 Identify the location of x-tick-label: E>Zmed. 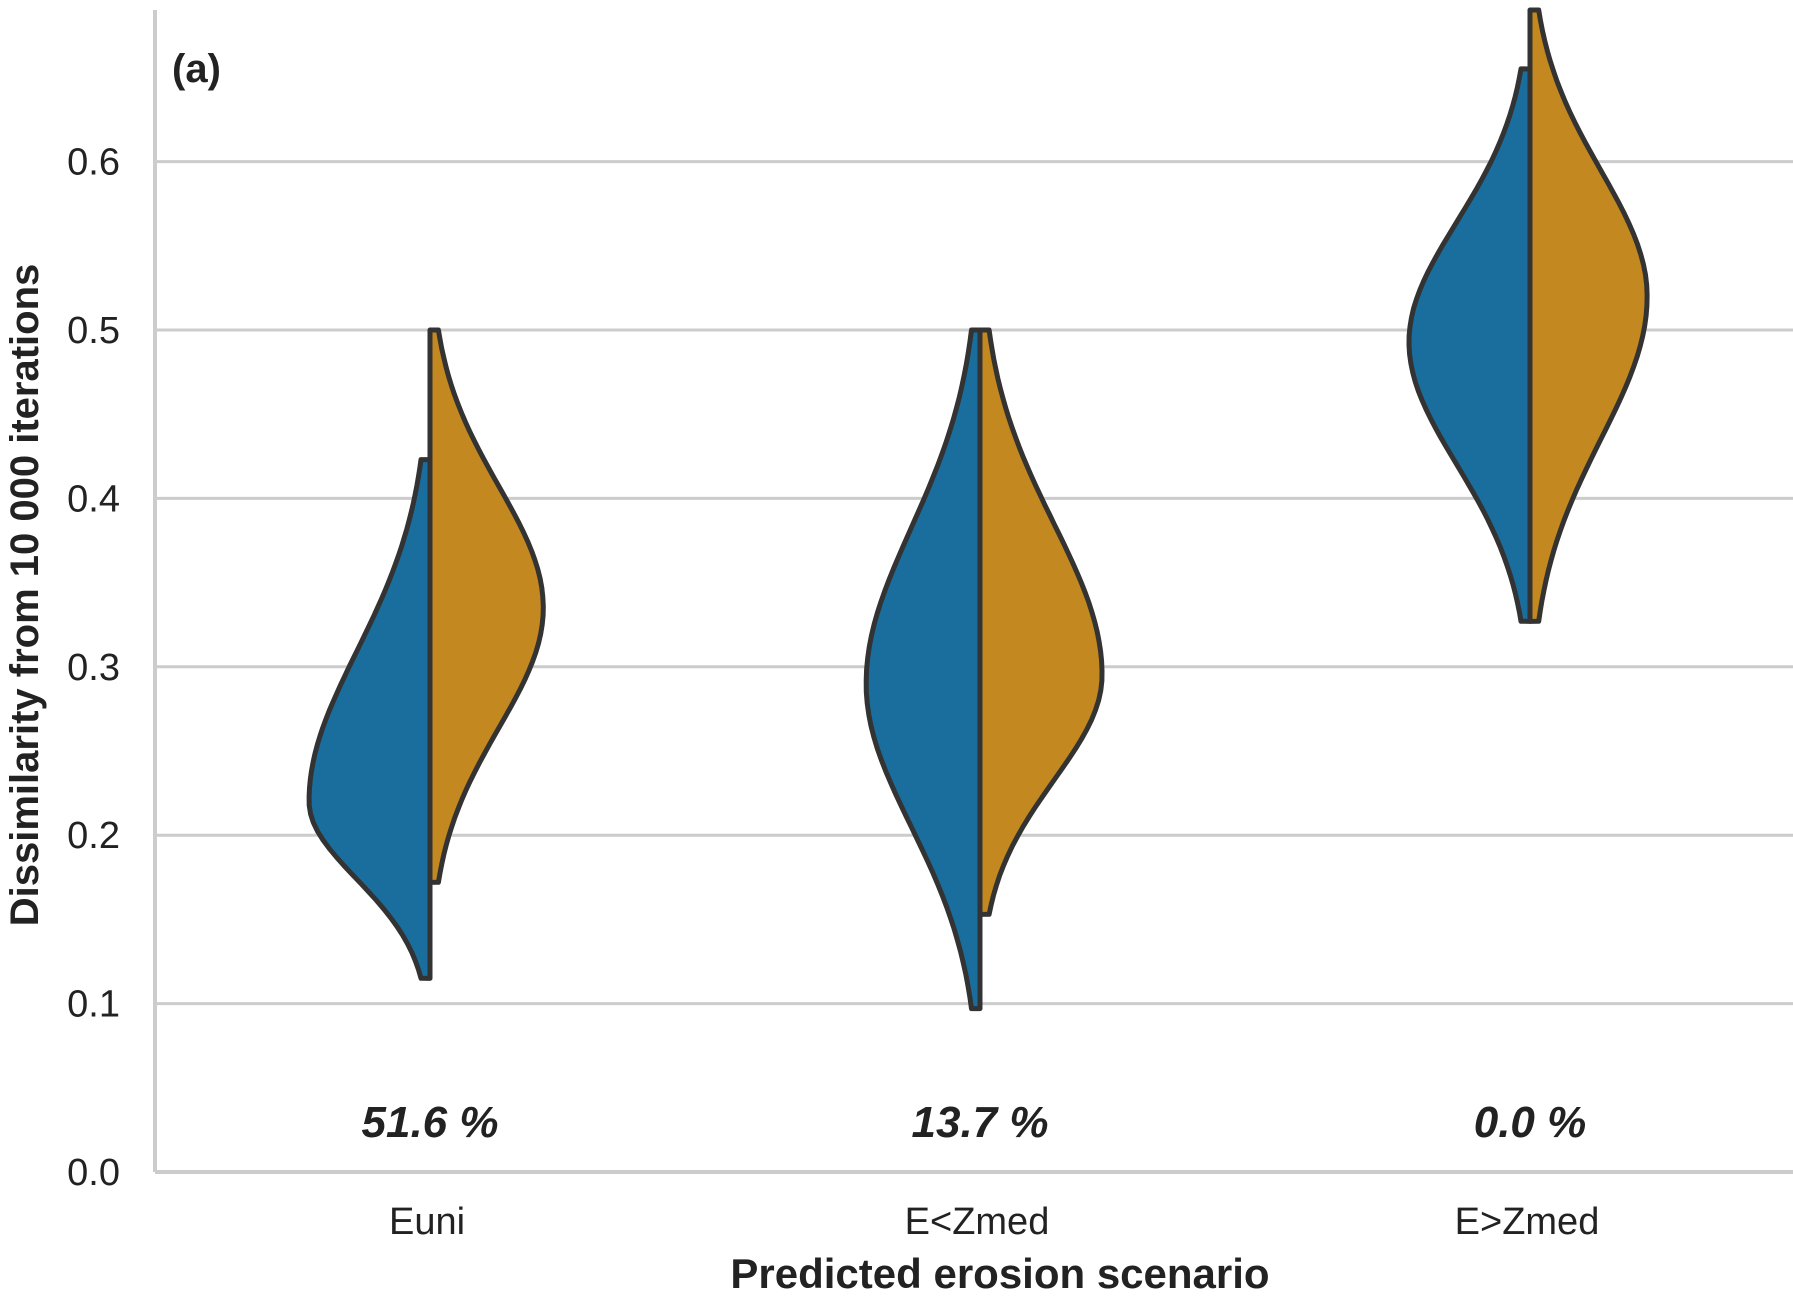
(1527, 1222).